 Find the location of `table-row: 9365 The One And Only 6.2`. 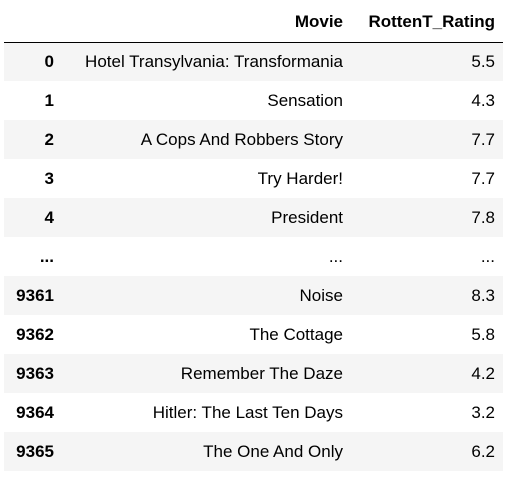

table-row: 9365 The One And Only 6.2 is located at coordinates (253, 451).